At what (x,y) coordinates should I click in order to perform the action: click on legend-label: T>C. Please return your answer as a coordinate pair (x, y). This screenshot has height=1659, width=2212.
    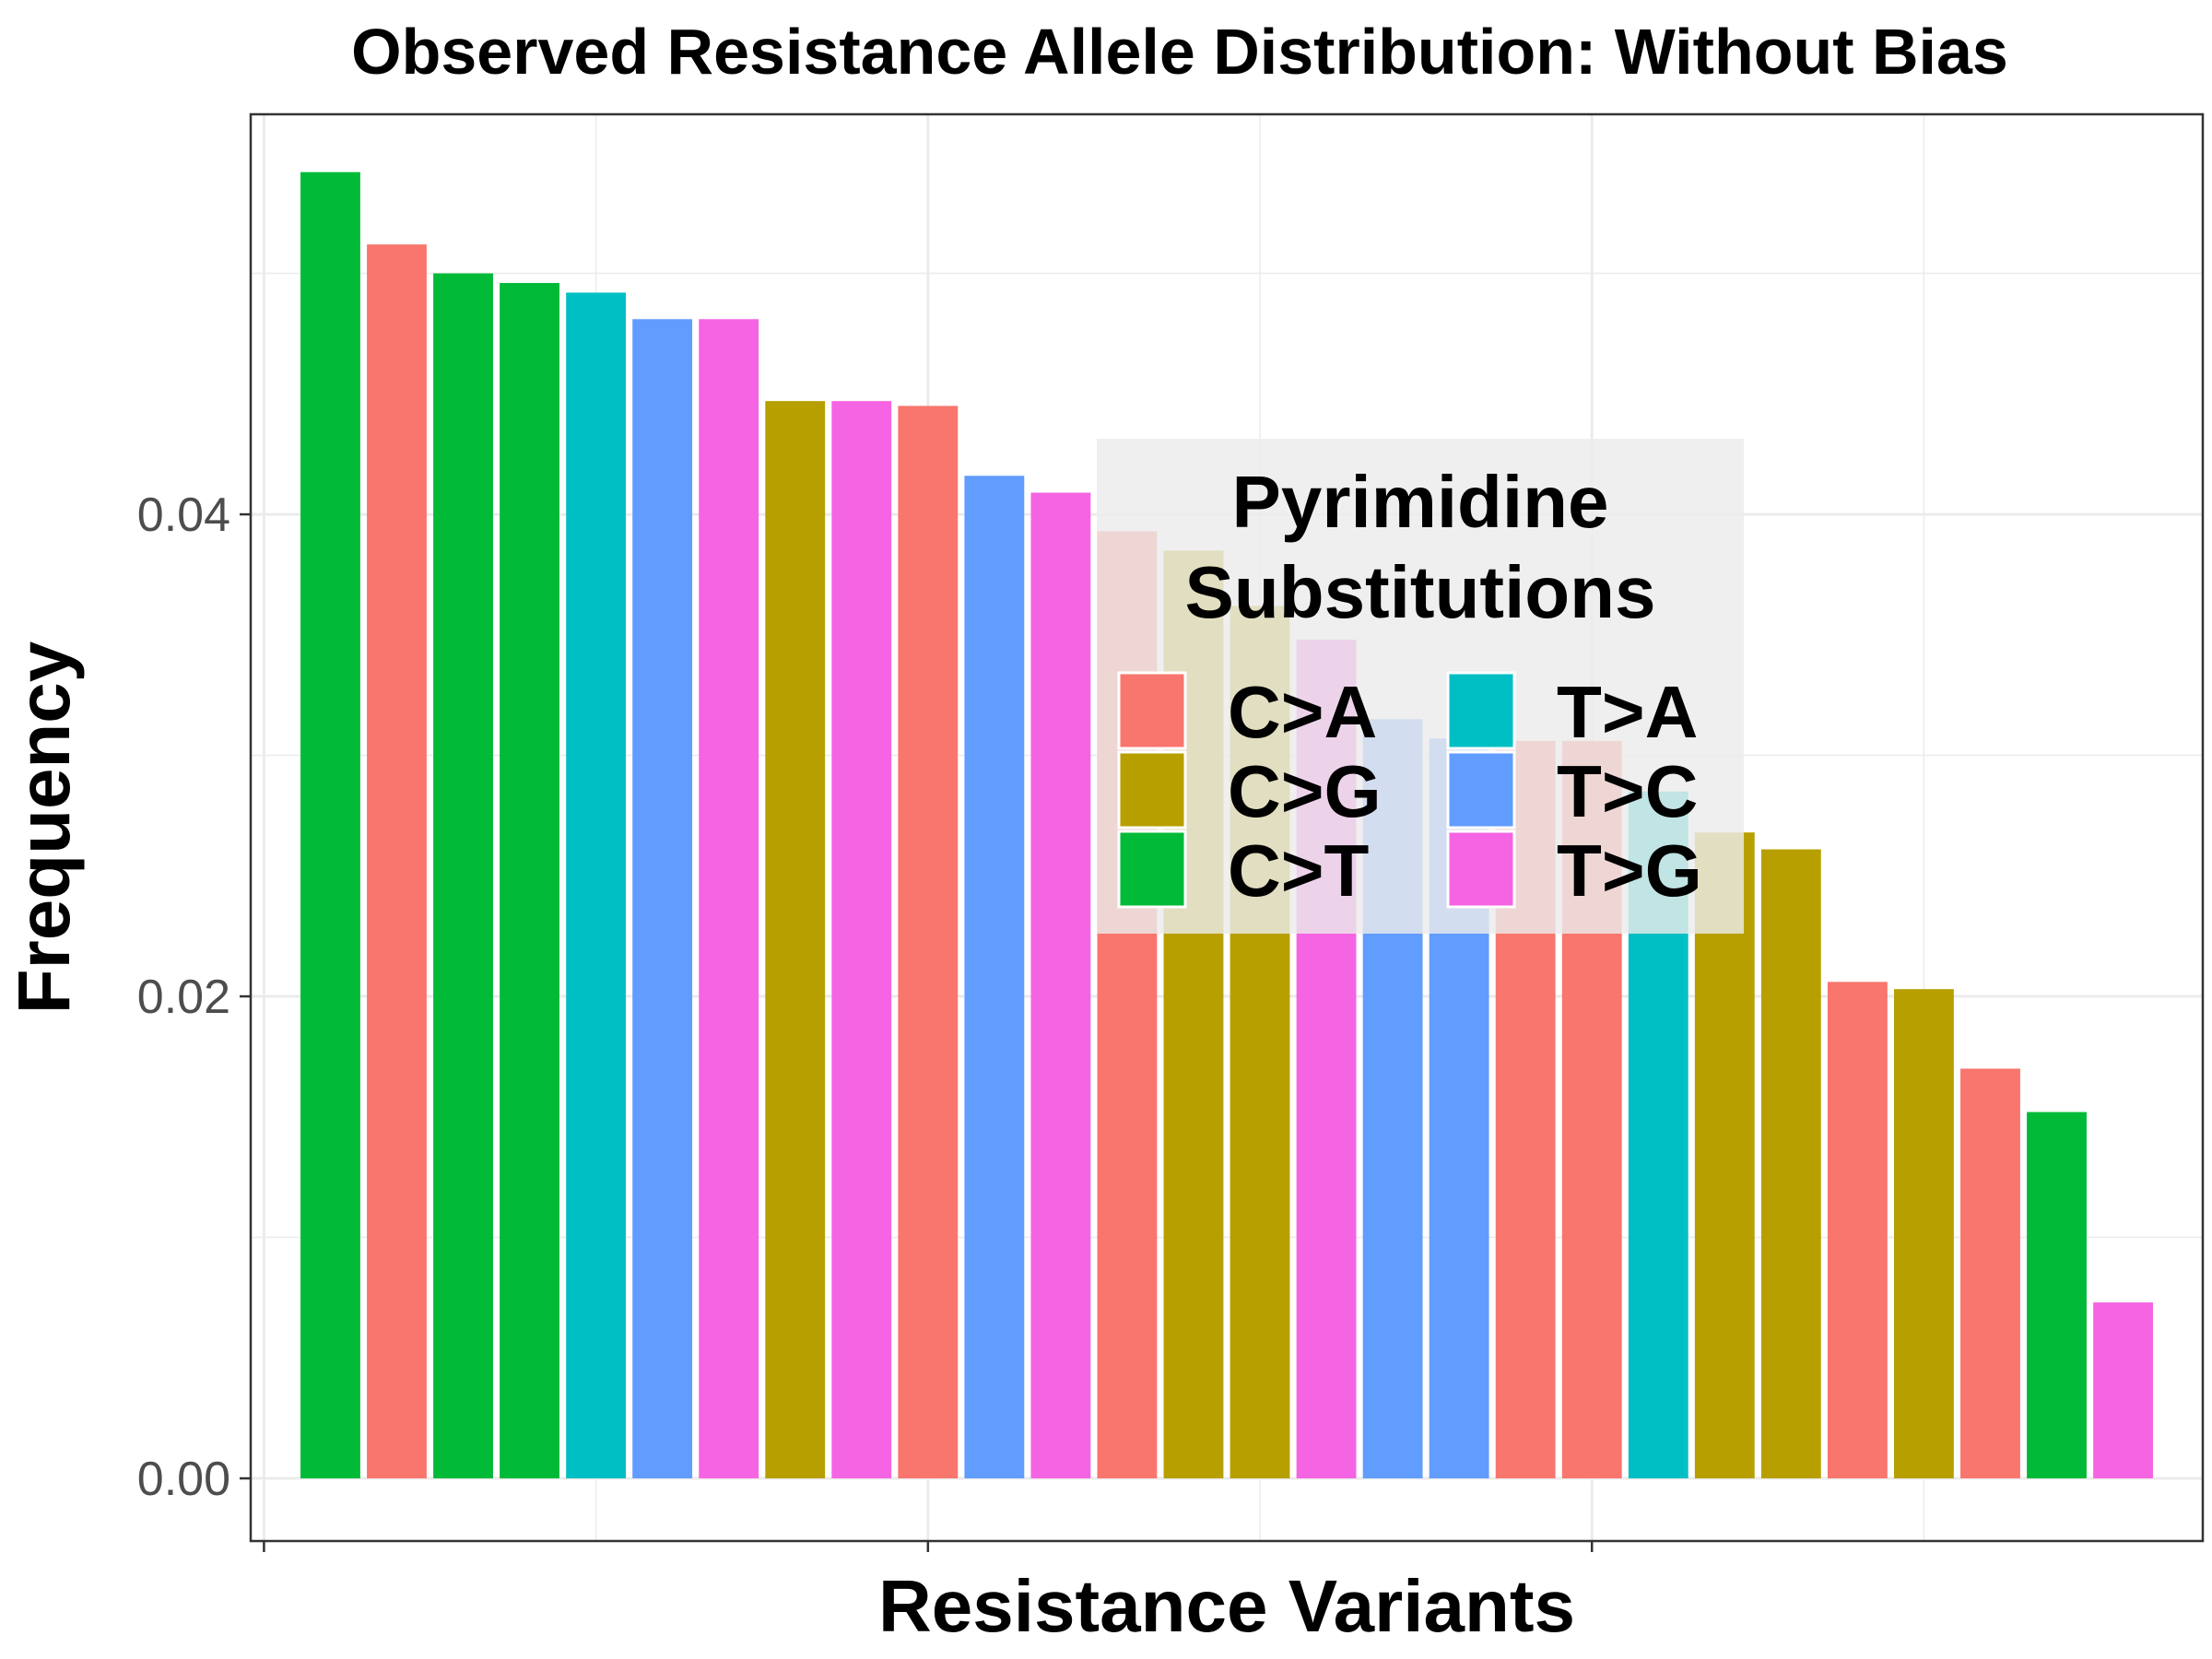
    Looking at the image, I should click on (1627, 791).